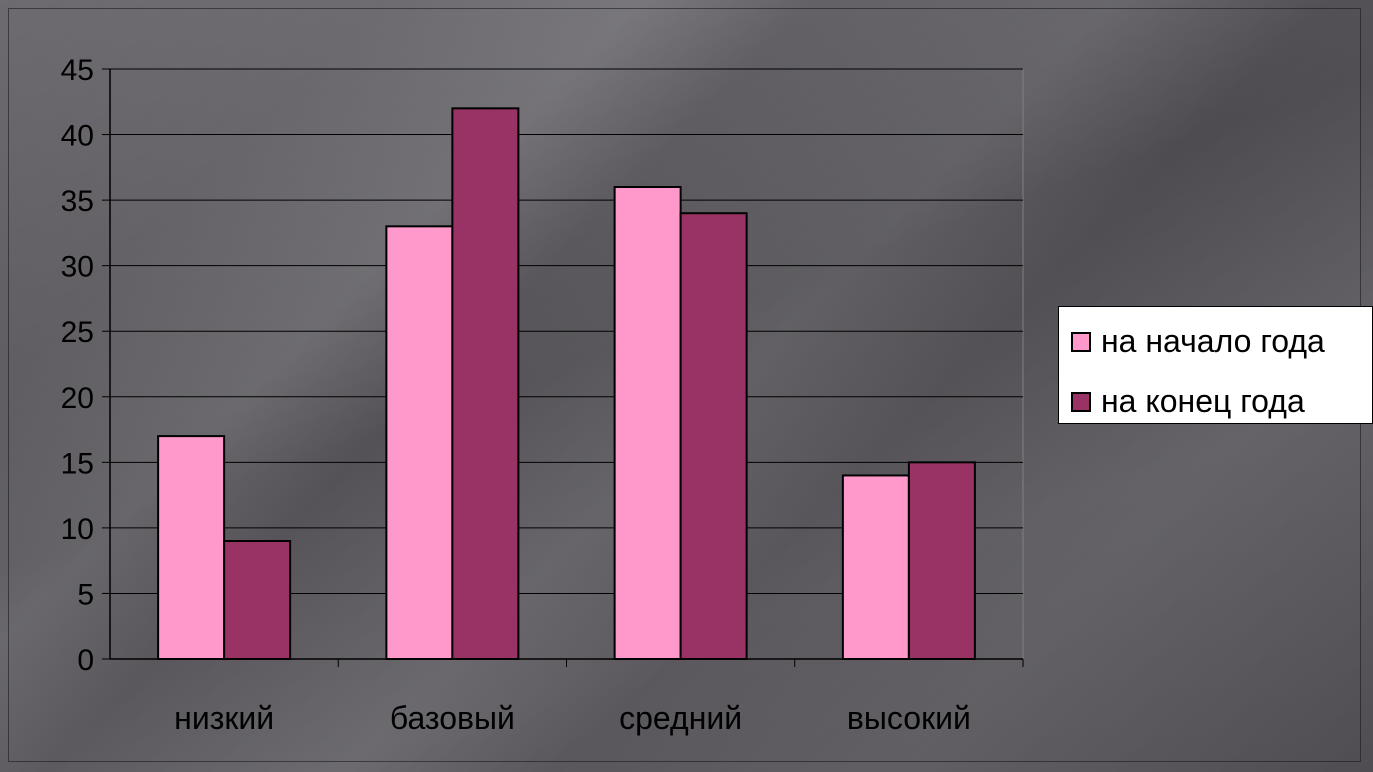 This screenshot has width=1373, height=772. What do you see at coordinates (77, 365) in the screenshot?
I see `y-tick-labels: 0 5 10 15 20 25 30 35 40 45` at bounding box center [77, 365].